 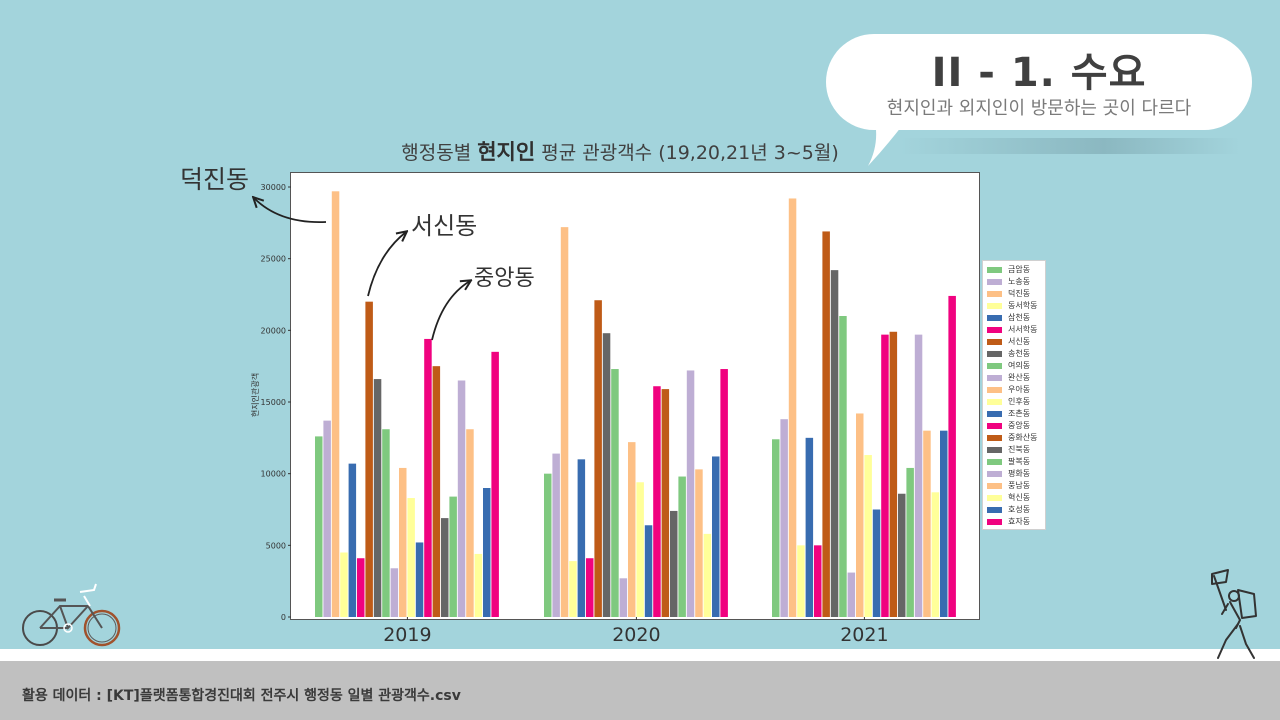 What do you see at coordinates (504, 278) in the screenshot?
I see `annotation-jungang: 중앙동` at bounding box center [504, 278].